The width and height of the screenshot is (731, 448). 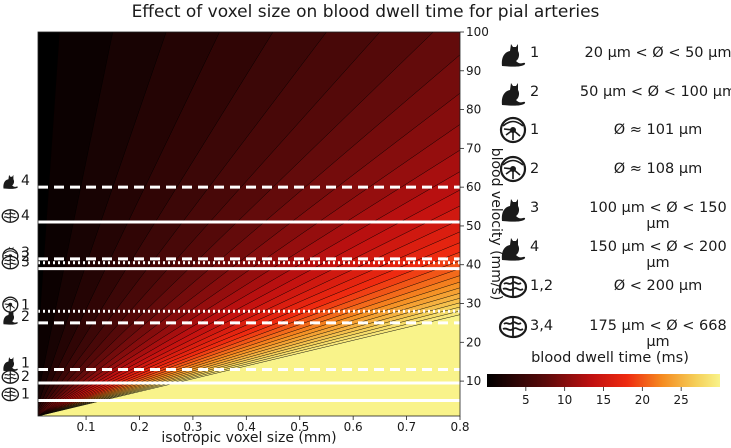 What do you see at coordinates (299, 427) in the screenshot?
I see `x-tick-label: 0.5` at bounding box center [299, 427].